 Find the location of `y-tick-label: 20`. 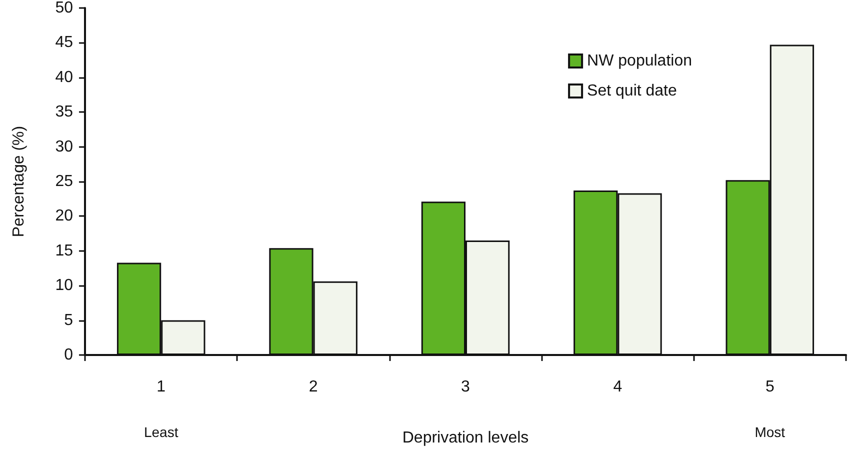

y-tick-label: 20 is located at coordinates (64, 216).